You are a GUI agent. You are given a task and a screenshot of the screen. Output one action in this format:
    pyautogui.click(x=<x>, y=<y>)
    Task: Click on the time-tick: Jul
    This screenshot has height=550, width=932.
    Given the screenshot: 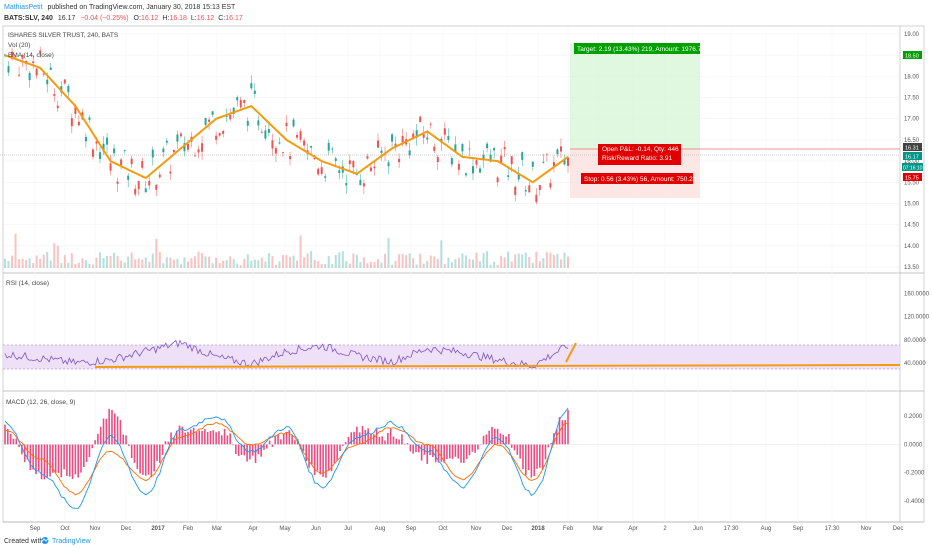 What is the action you would take?
    pyautogui.click(x=348, y=529)
    